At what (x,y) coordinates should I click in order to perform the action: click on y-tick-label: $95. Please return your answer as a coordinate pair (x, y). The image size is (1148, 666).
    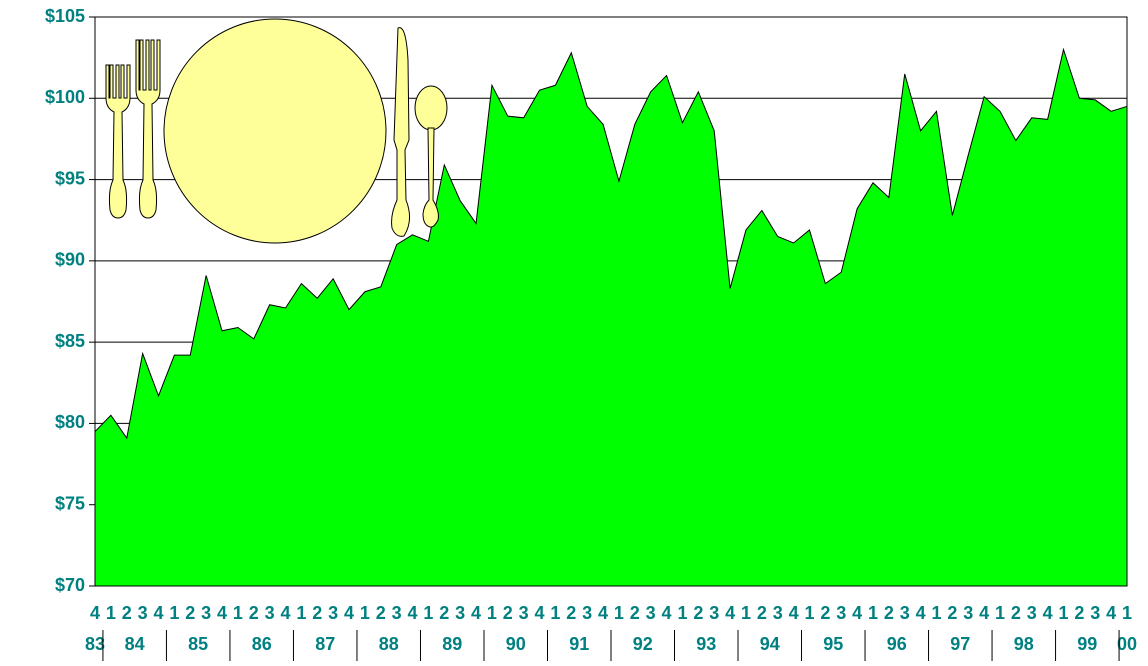
    Looking at the image, I should click on (70, 178).